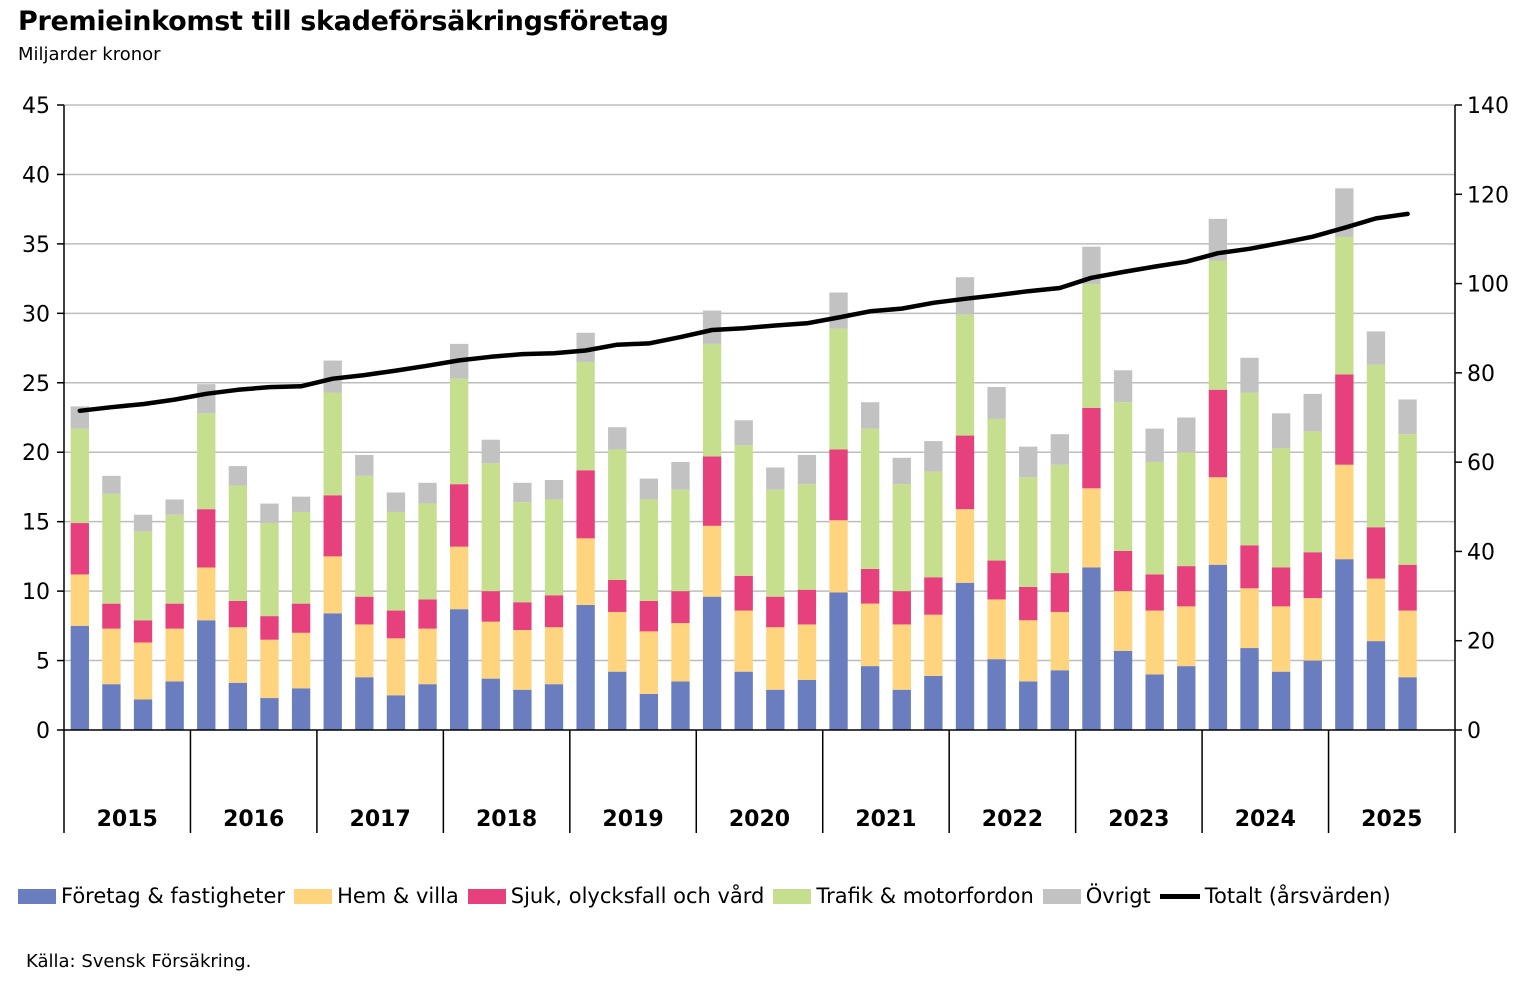 The height and width of the screenshot is (994, 1524). Describe the element at coordinates (885, 819) in the screenshot. I see `year-label-2021: 2021` at that location.